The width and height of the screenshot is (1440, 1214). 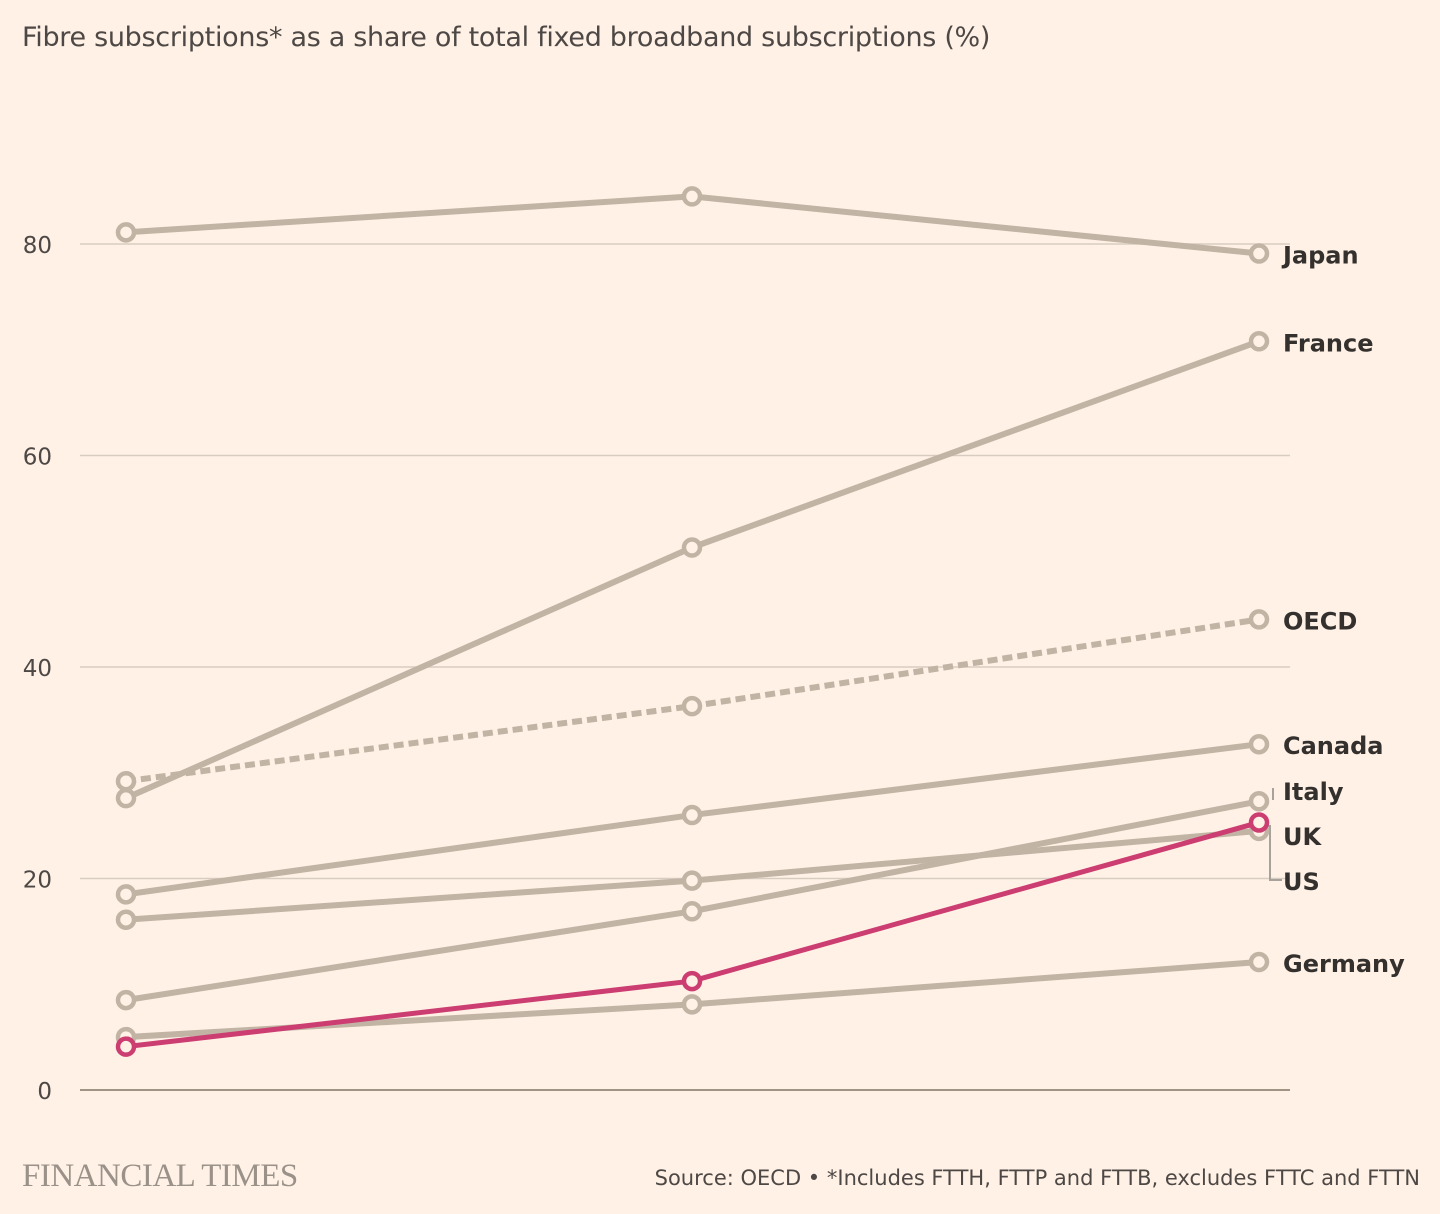 I want to click on series-japan: Japan, so click(x=737, y=228).